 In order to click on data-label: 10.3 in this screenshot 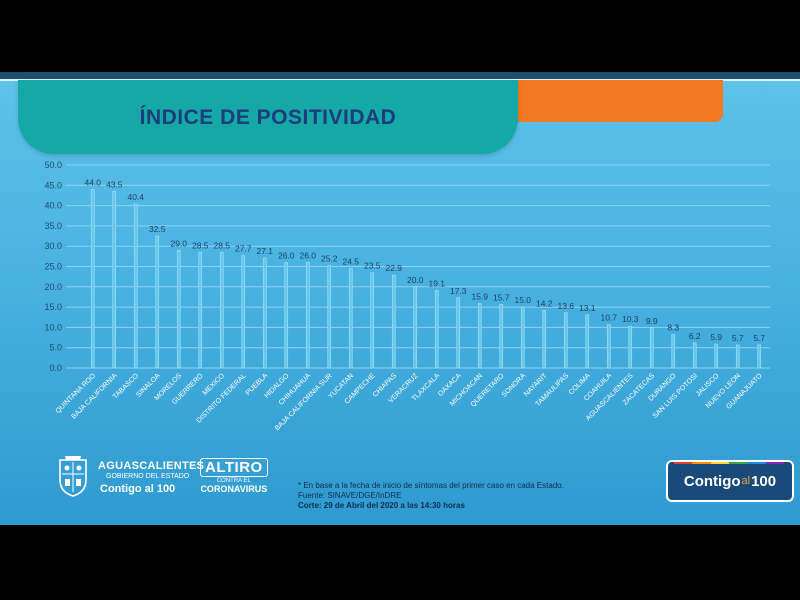, I will do `click(630, 319)`.